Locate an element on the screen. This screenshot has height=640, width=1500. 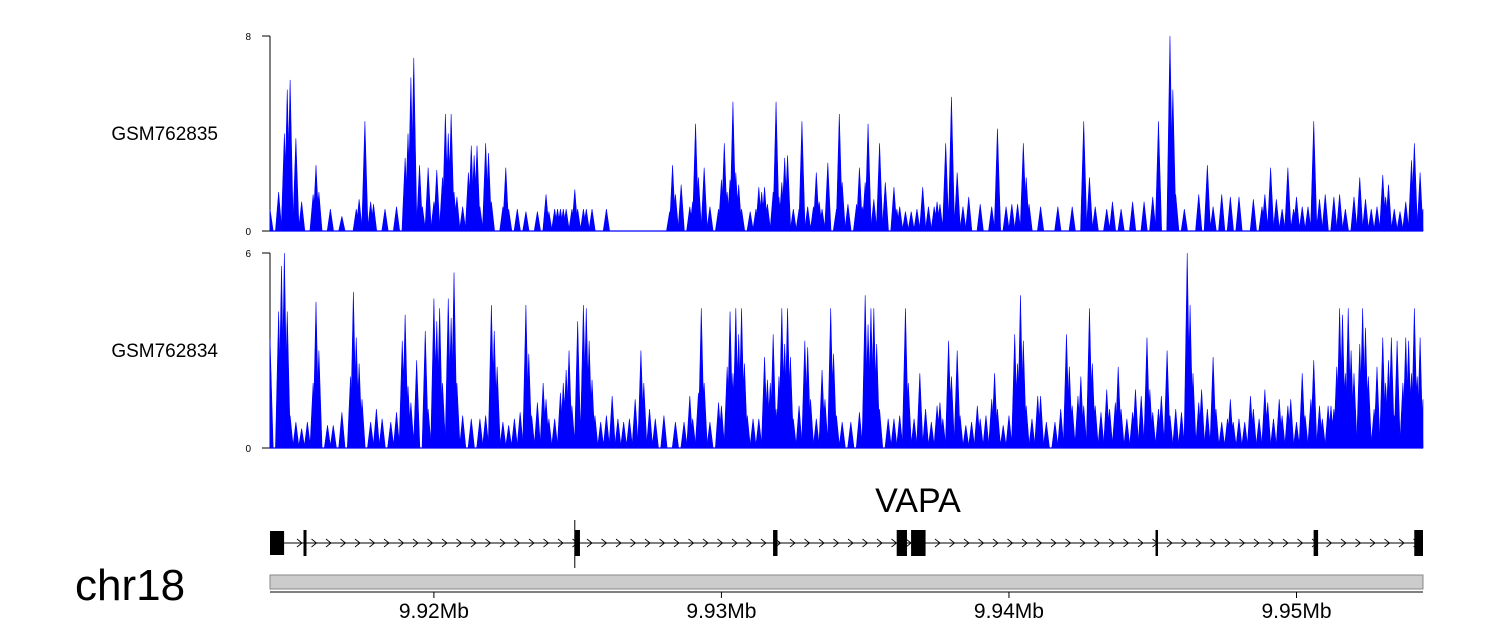
y-axis-min-label-gsm762834: 0 is located at coordinates (248, 449).